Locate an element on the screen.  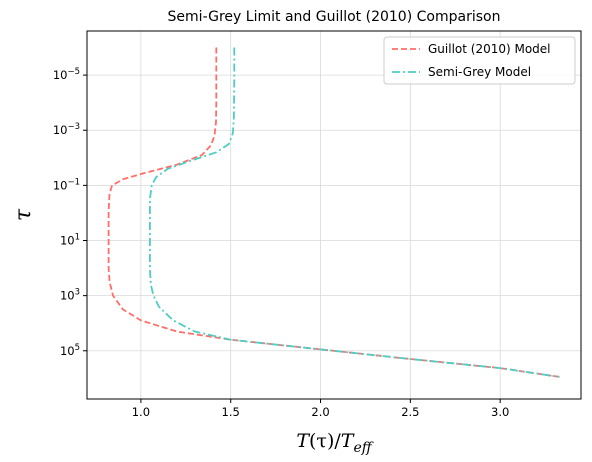
x-tick-label: 2.0 is located at coordinates (320, 412).